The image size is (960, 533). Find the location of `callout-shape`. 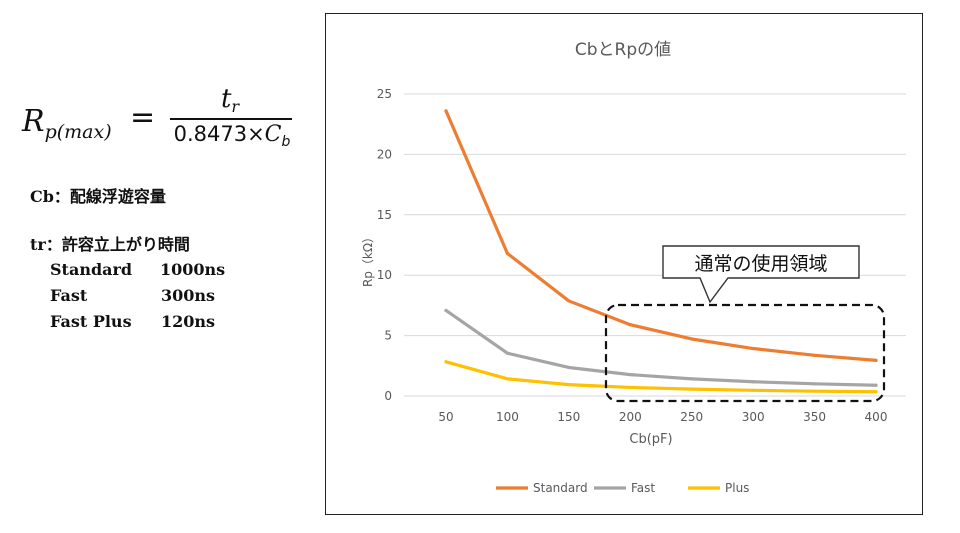

callout-shape is located at coordinates (761, 274).